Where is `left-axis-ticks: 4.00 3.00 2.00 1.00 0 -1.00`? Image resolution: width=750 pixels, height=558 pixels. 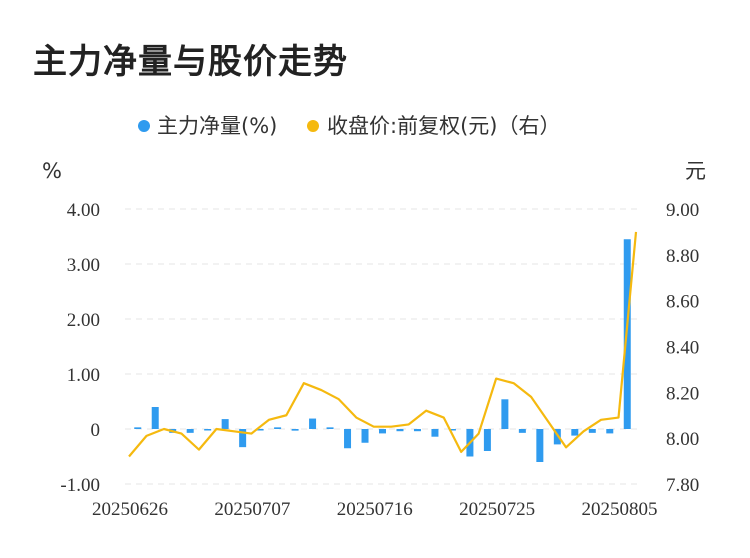
left-axis-ticks: 4.00 3.00 2.00 1.00 0 -1.00 is located at coordinates (80, 348).